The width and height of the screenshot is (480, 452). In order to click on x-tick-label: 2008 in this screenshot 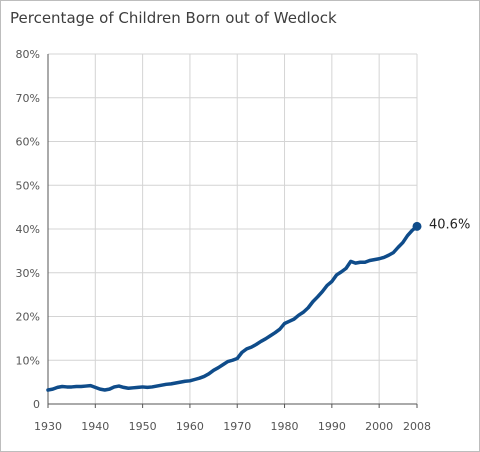, I will do `click(417, 426)`.